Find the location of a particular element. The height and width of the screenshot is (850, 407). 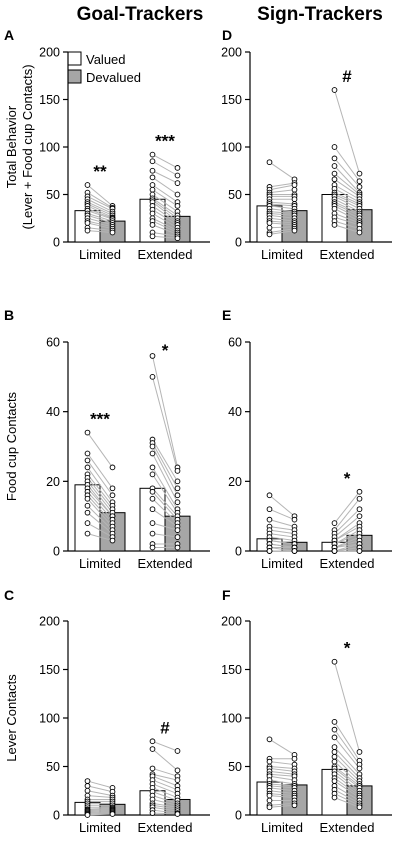

x-category-label: Limited is located at coordinates (100, 254).